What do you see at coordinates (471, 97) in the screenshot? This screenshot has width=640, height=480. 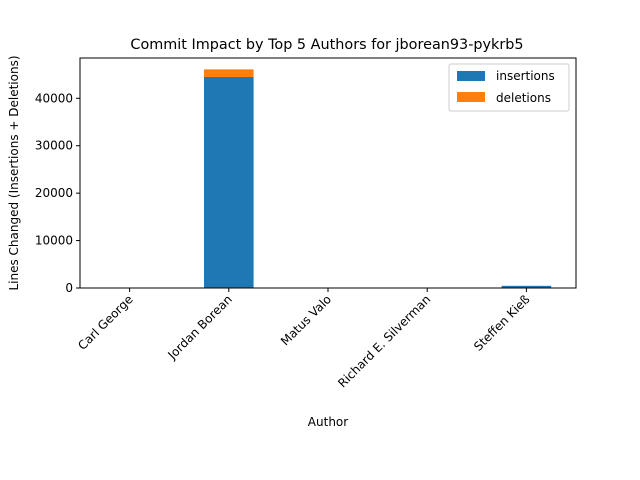 I see `legend-swatch-deletions` at bounding box center [471, 97].